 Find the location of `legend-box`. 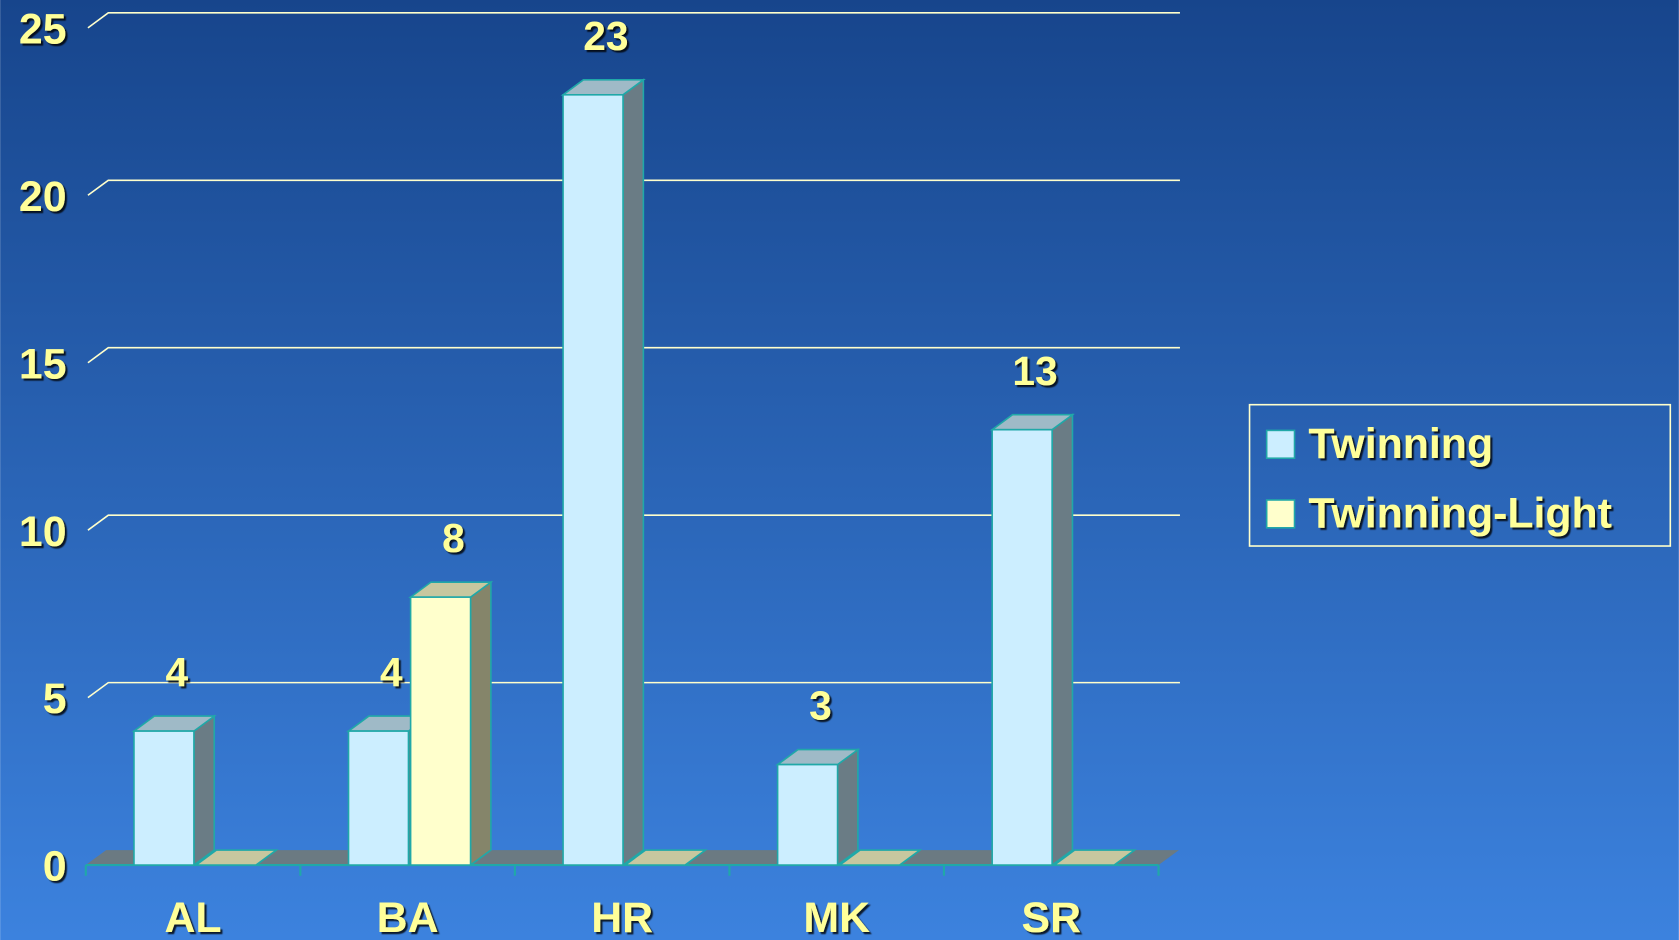

legend-box is located at coordinates (1460, 475).